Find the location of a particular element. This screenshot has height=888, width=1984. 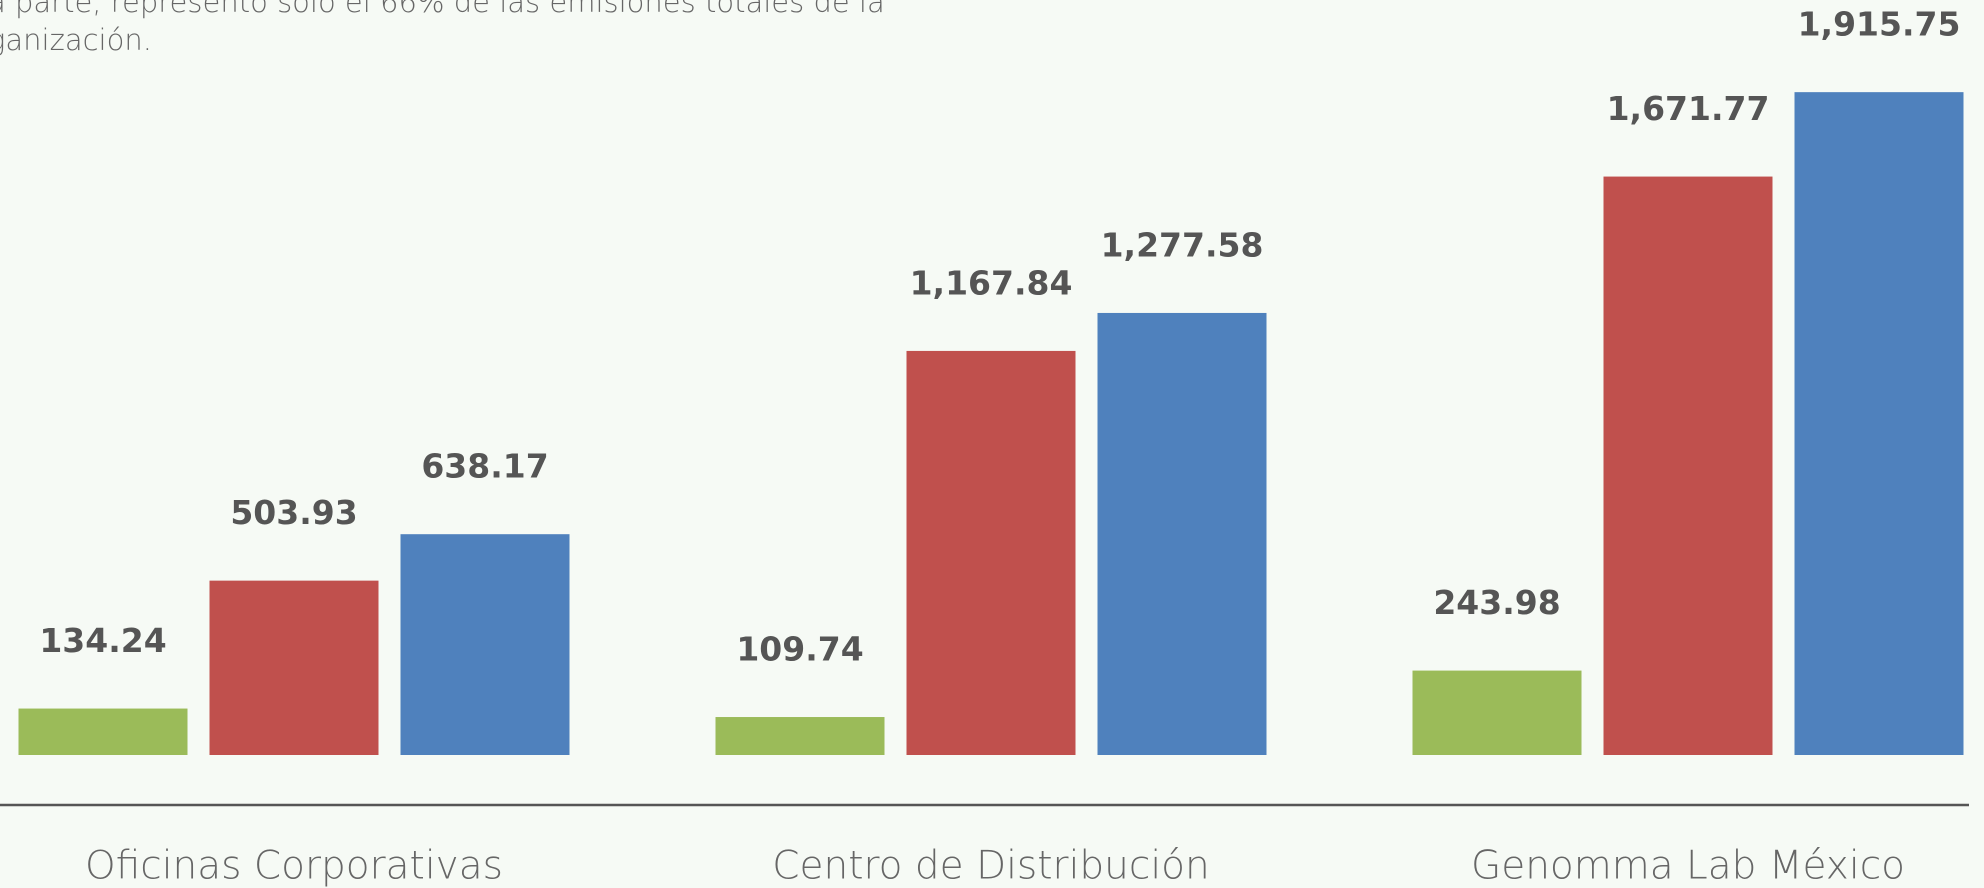

category-label: Oficinas Corporativas is located at coordinates (294, 866).